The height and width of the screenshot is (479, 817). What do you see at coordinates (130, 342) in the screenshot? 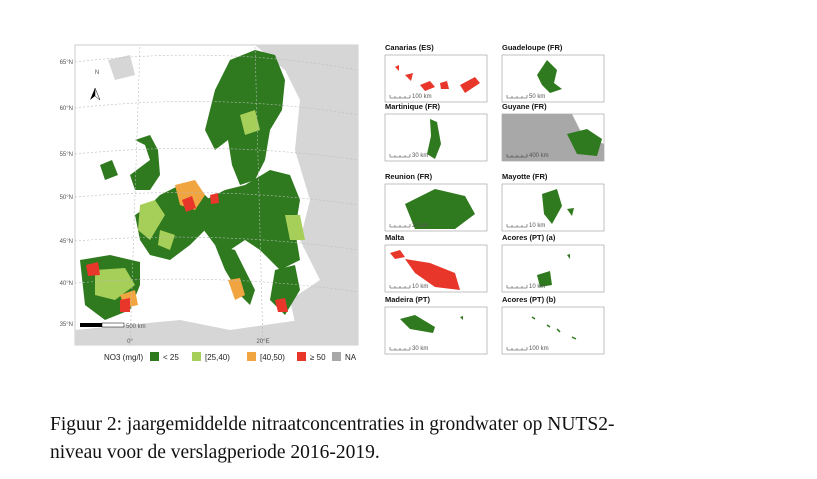
I see `lon-label: 0°` at bounding box center [130, 342].